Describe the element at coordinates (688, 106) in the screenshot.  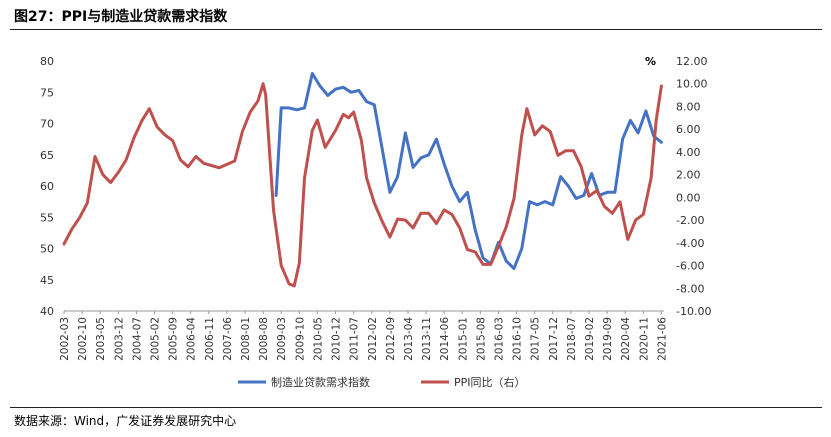
I see `y-right-tick-label: 8.00` at that location.